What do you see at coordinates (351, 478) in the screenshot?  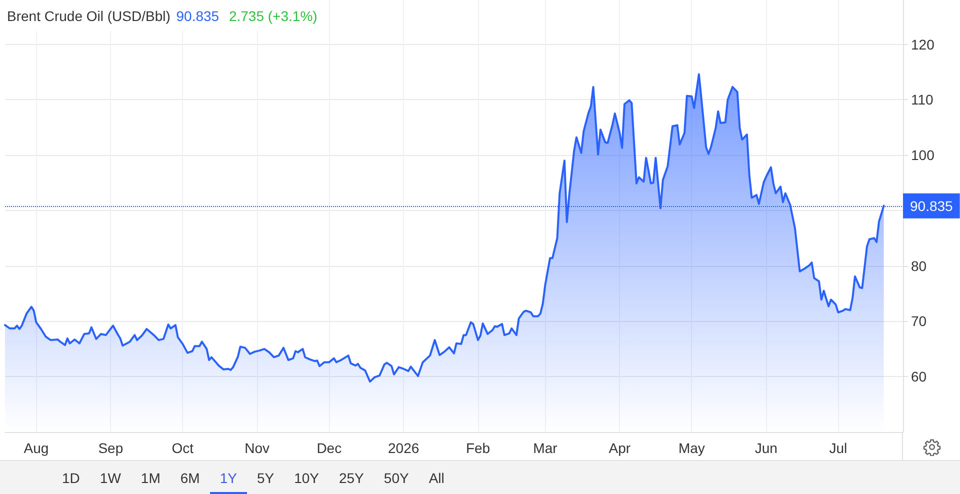 I see `range-label: 25Y` at bounding box center [351, 478].